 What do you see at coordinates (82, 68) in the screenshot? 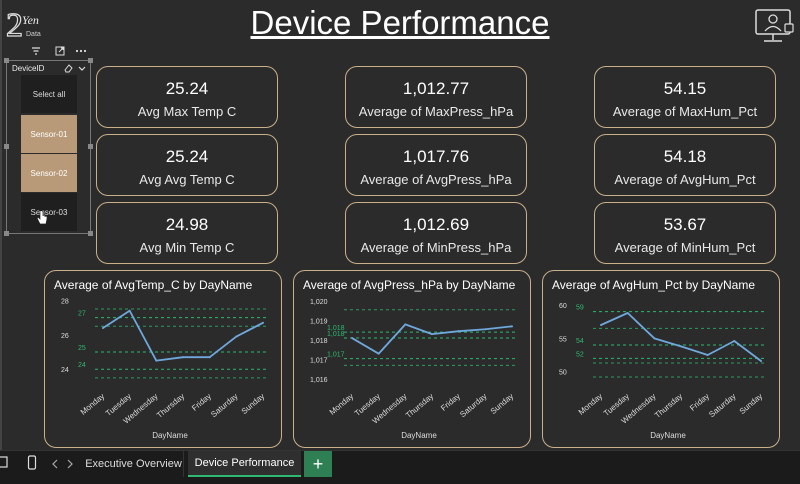
I see `chevron-down-icon` at bounding box center [82, 68].